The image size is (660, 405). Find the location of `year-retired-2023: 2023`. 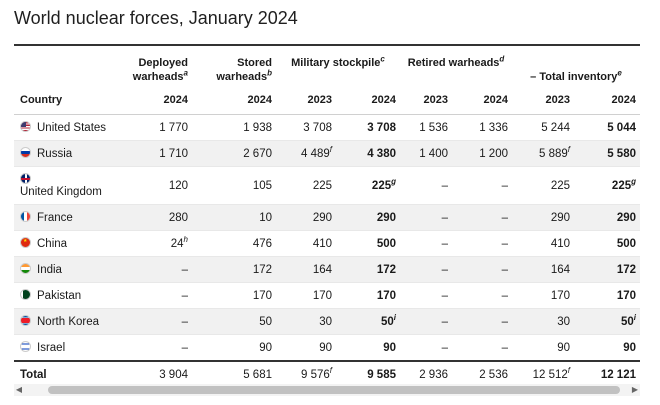

year-retired-2023: 2023 is located at coordinates (426, 99).